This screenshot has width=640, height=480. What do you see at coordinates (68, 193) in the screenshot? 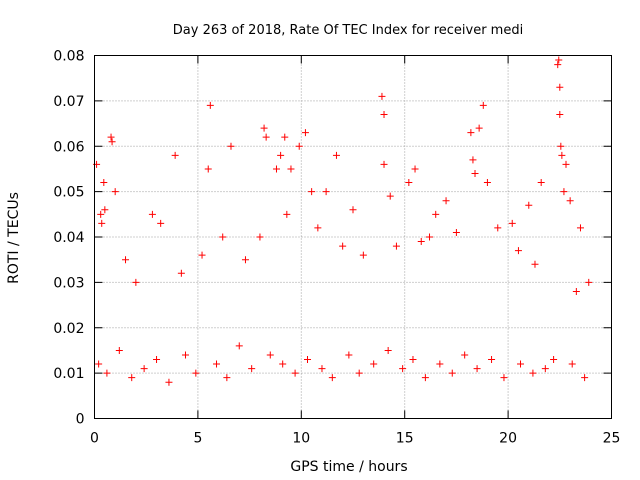
I see `y-tick-label: 0.05` at bounding box center [68, 193].